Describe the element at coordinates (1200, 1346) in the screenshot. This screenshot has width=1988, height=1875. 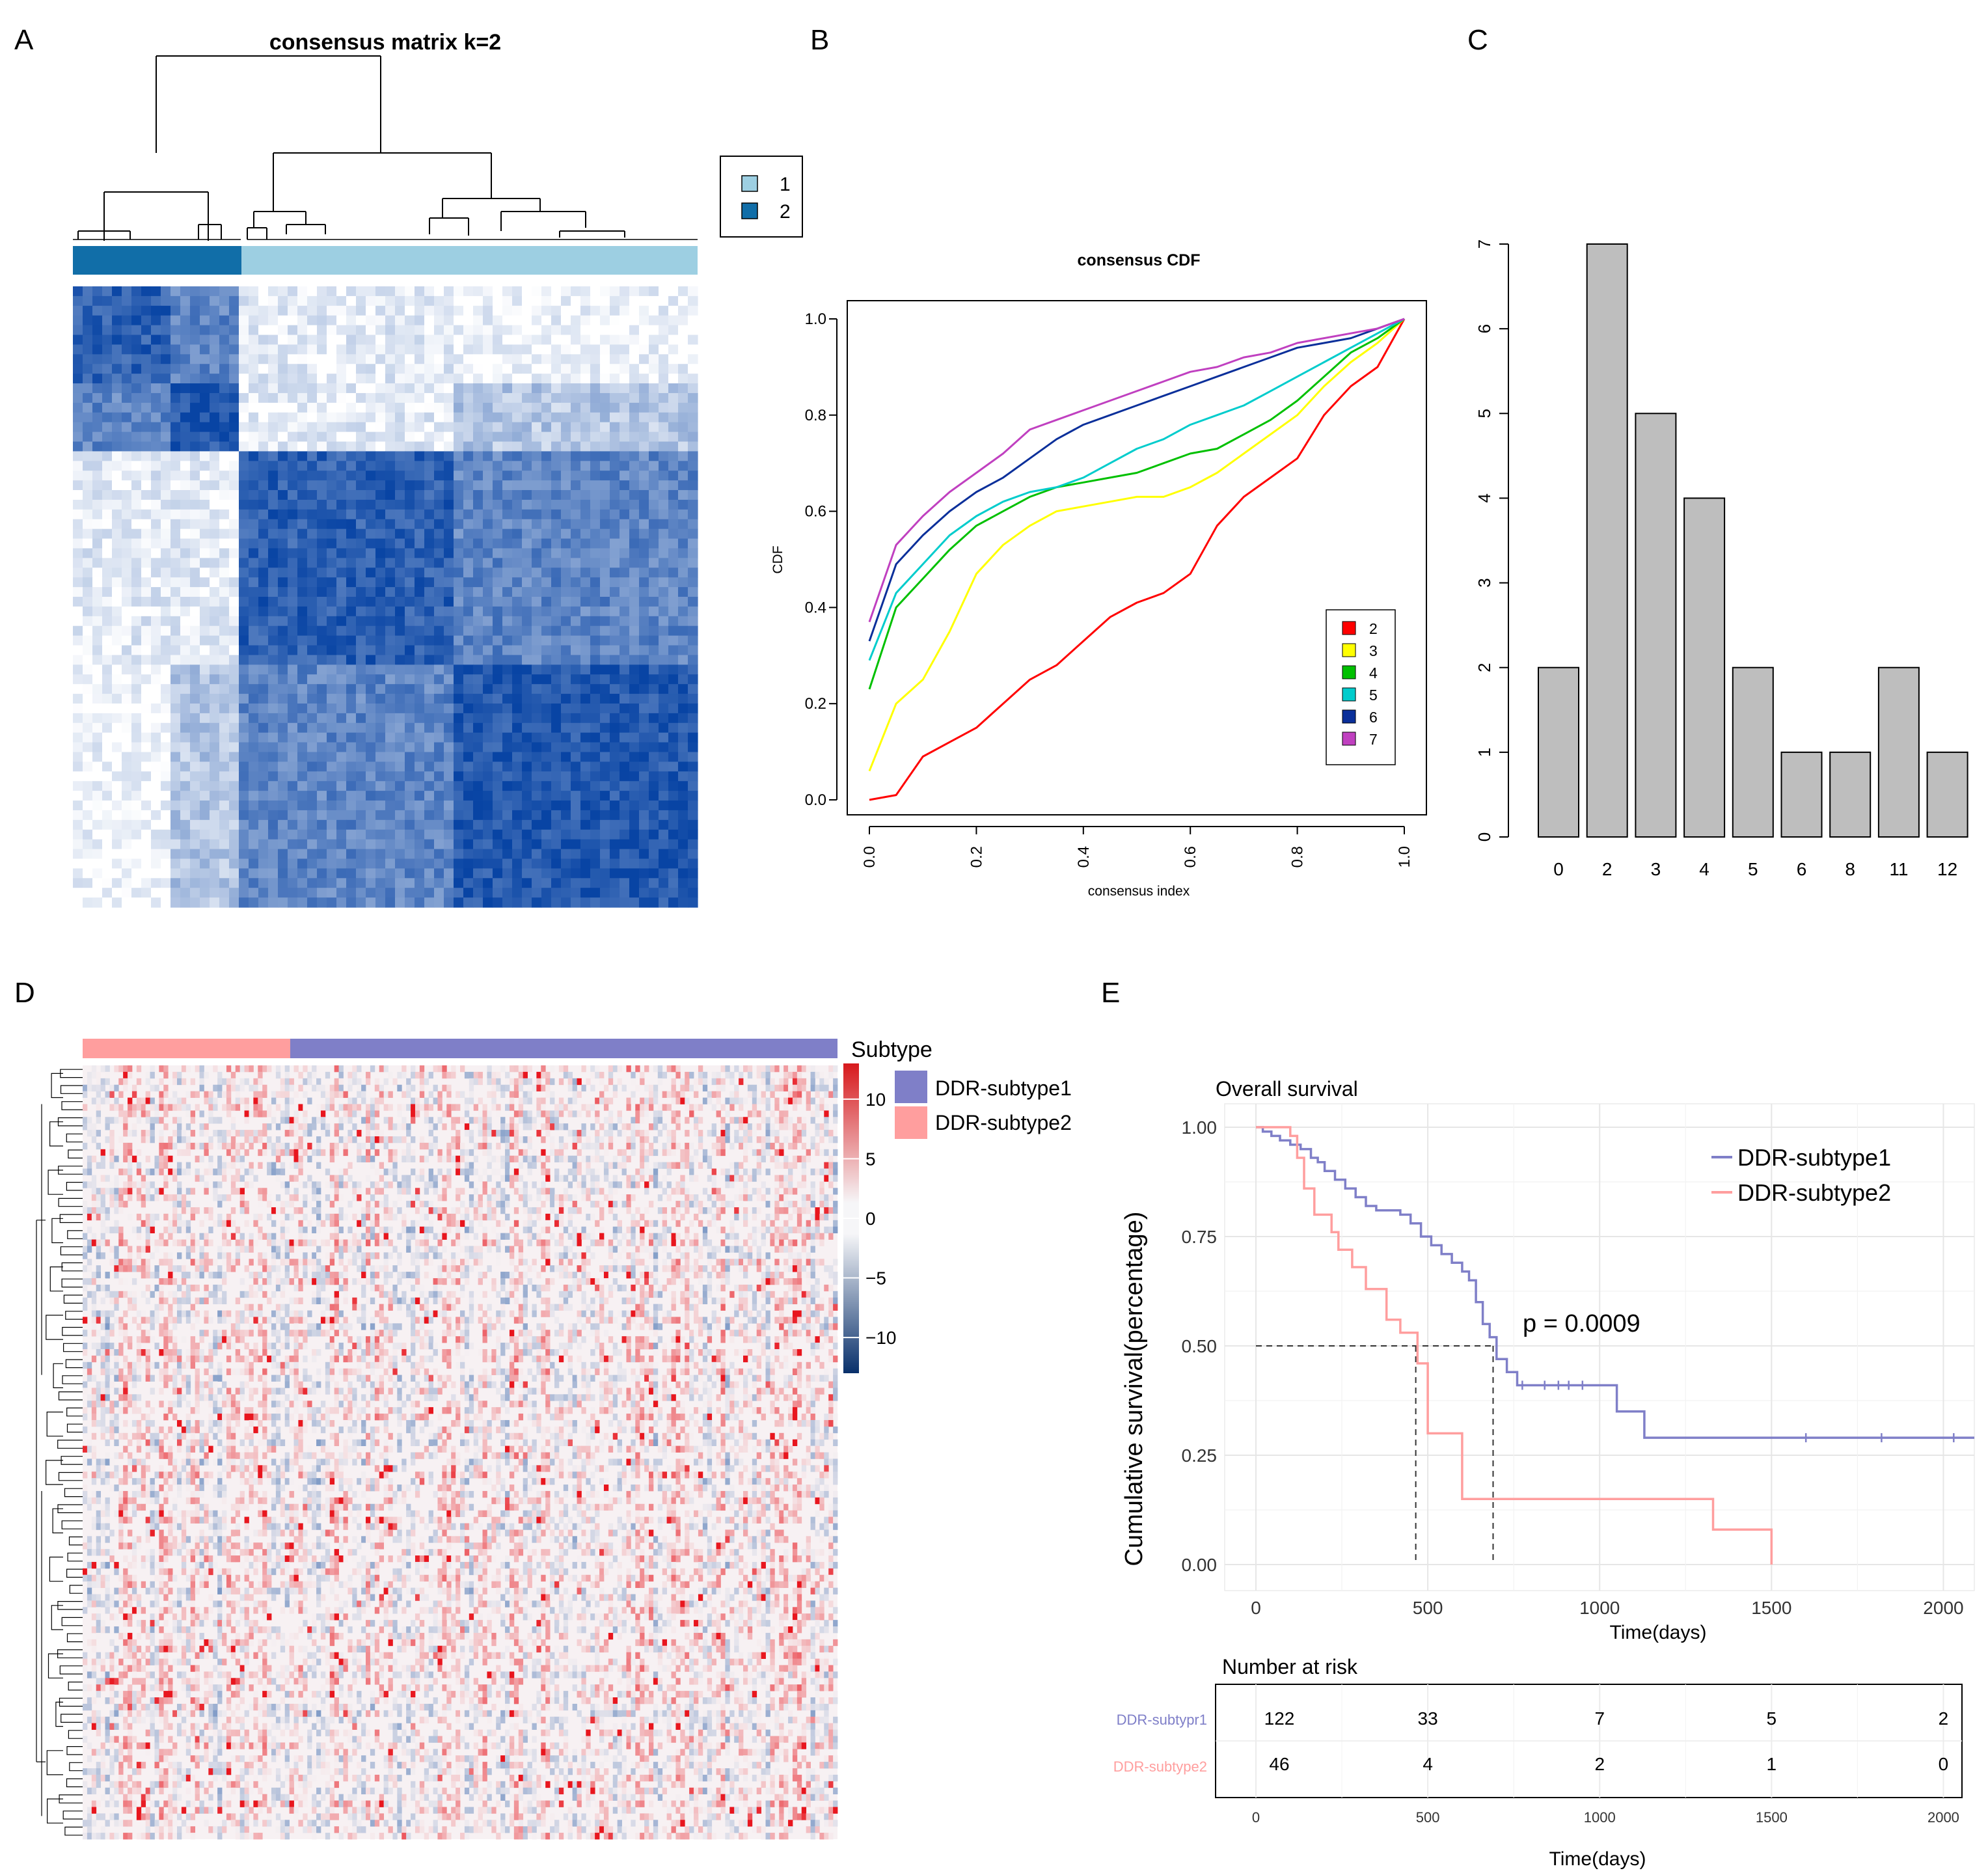
I see `survival-y-tick: 0.50` at that location.